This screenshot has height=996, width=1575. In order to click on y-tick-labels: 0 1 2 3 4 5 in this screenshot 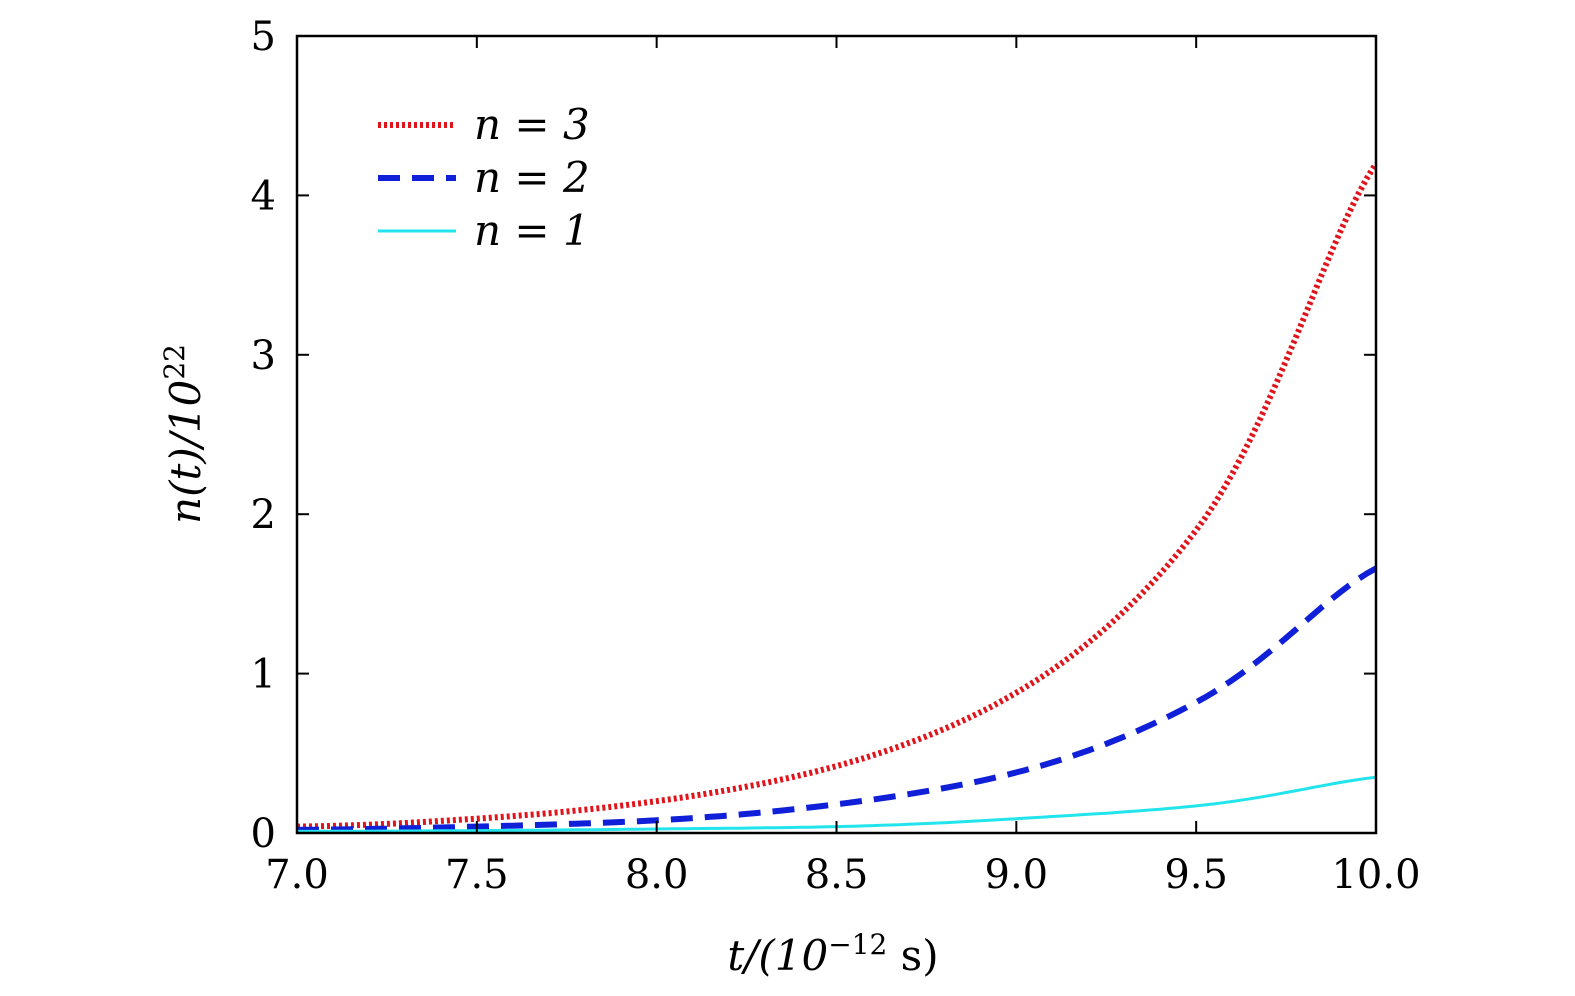, I will do `click(263, 435)`.